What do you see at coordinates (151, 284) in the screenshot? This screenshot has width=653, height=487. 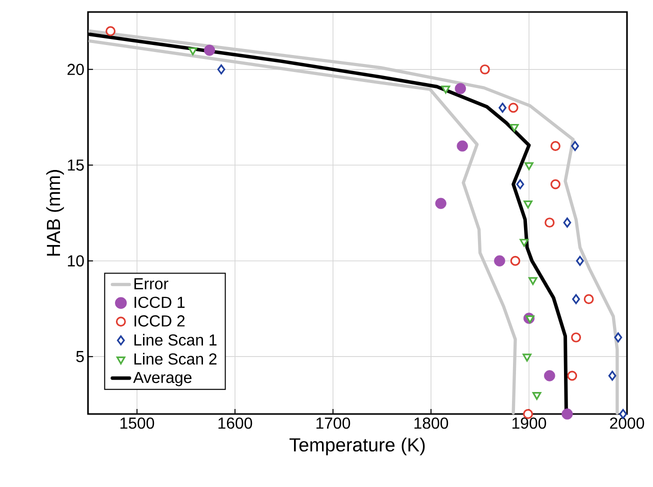 I see `legend-label: Error` at bounding box center [151, 284].